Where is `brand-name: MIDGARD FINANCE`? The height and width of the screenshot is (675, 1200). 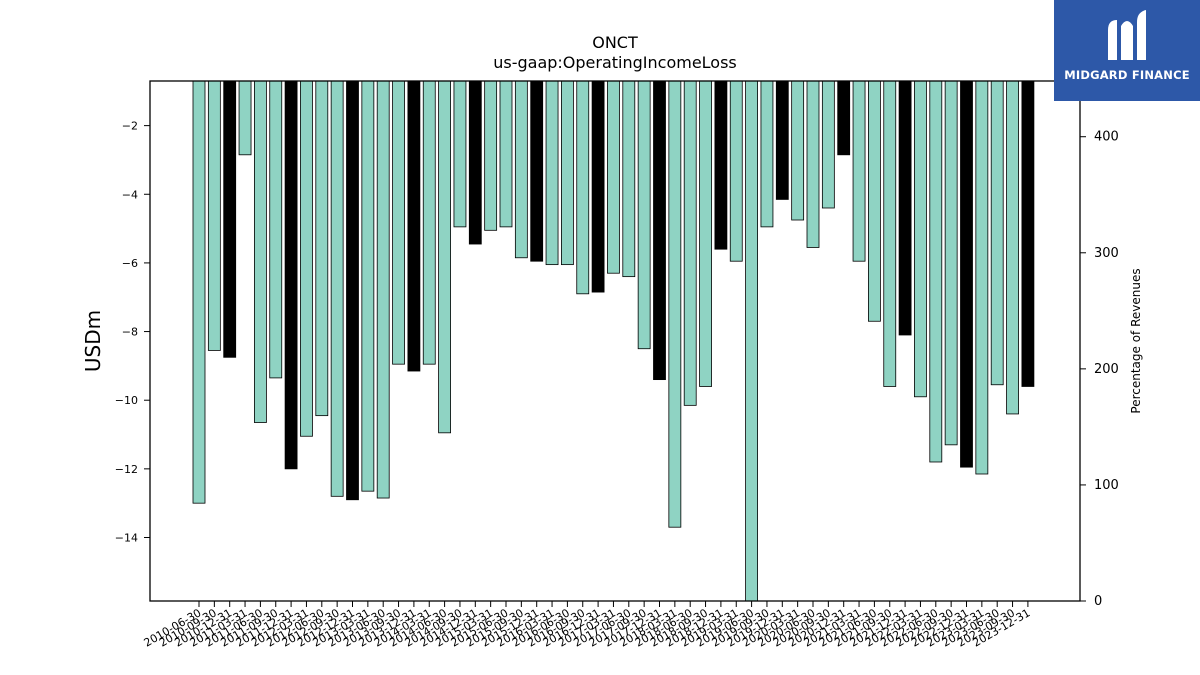 brand-name: MIDGARD FINANCE is located at coordinates (1127, 75).